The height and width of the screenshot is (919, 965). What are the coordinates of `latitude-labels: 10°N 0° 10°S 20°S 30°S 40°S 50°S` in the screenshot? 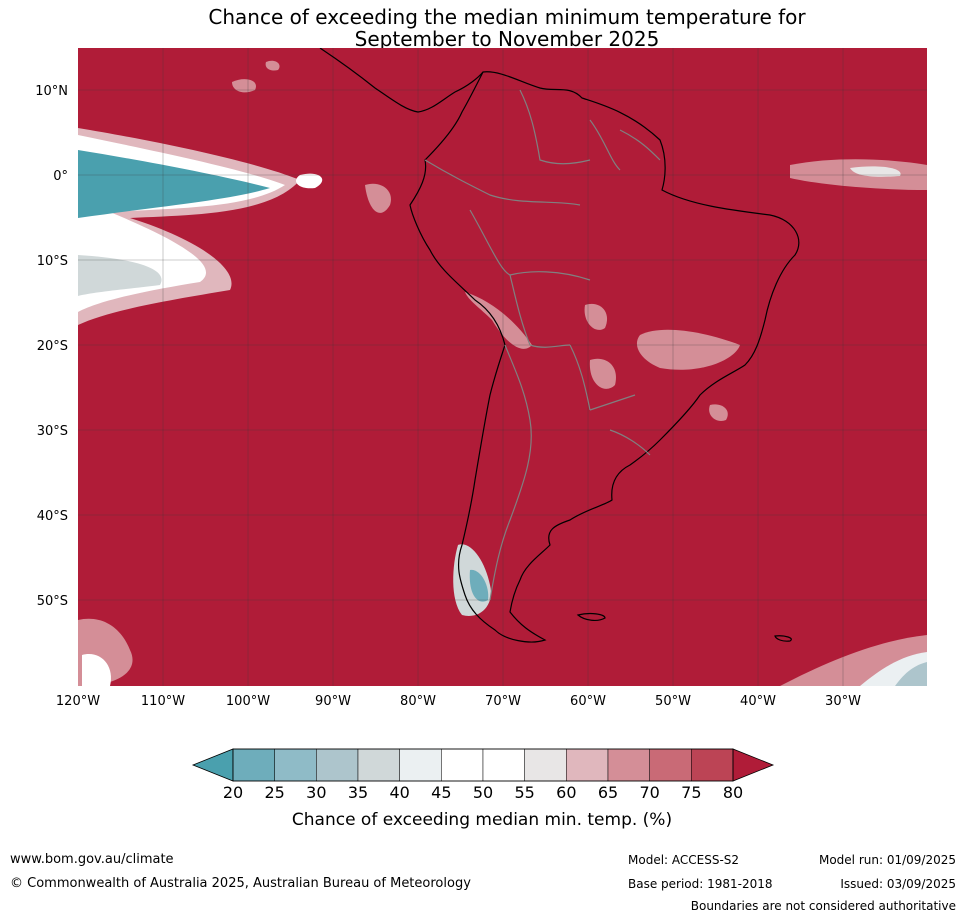 It's located at (51, 346).